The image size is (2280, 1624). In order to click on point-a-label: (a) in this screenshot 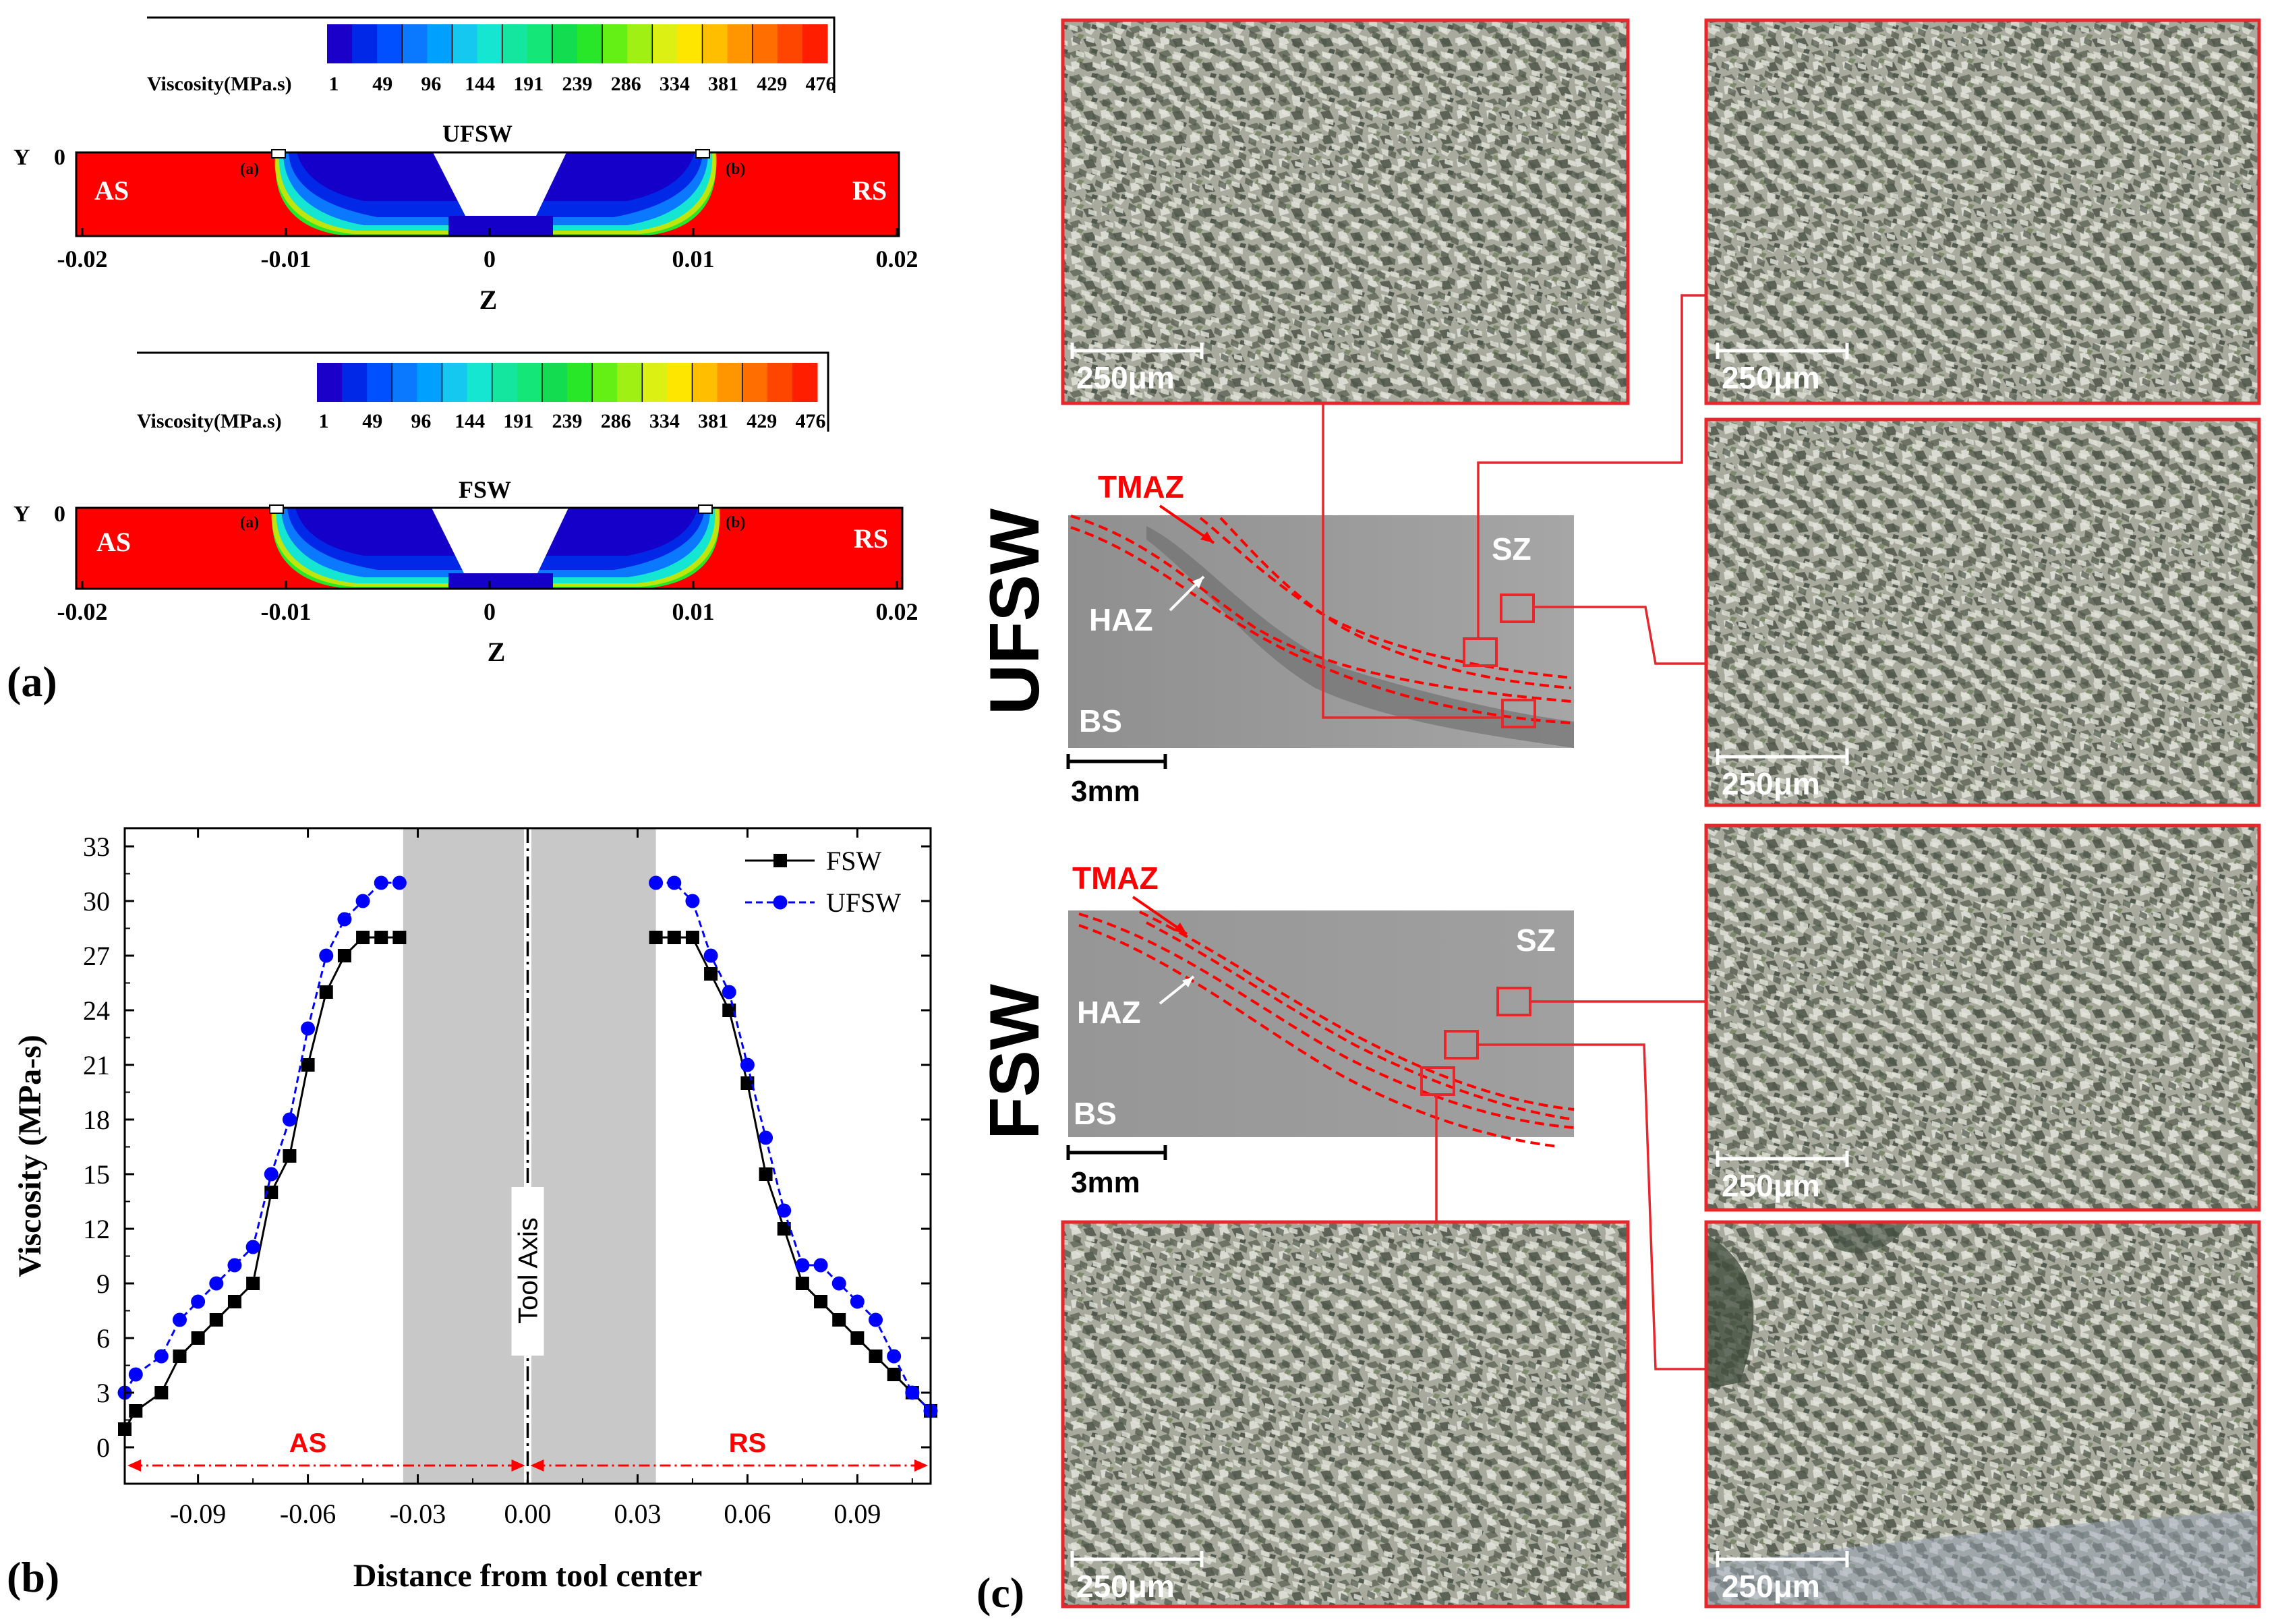, I will do `click(249, 522)`.